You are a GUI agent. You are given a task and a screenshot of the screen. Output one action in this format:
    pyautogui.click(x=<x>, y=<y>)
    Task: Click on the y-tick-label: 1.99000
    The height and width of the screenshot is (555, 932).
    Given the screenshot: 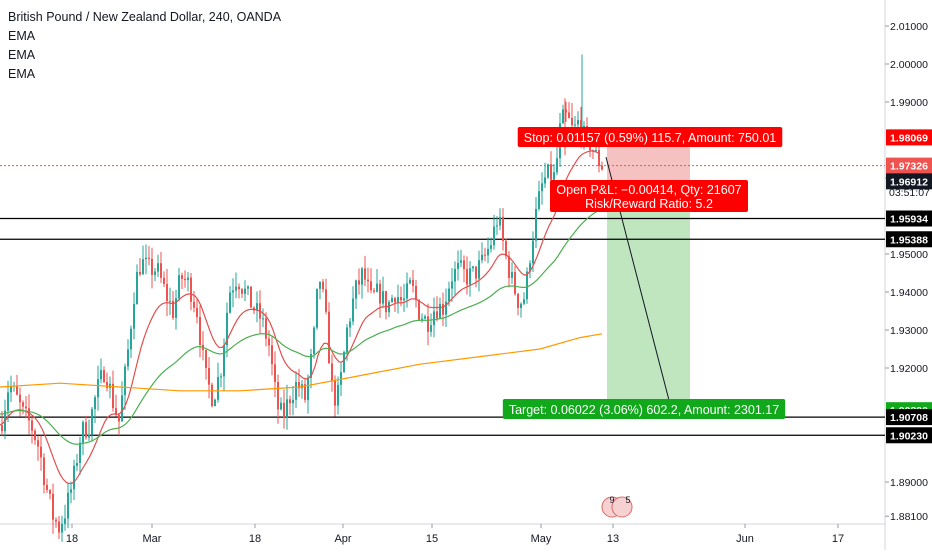 What is the action you would take?
    pyautogui.click(x=909, y=103)
    